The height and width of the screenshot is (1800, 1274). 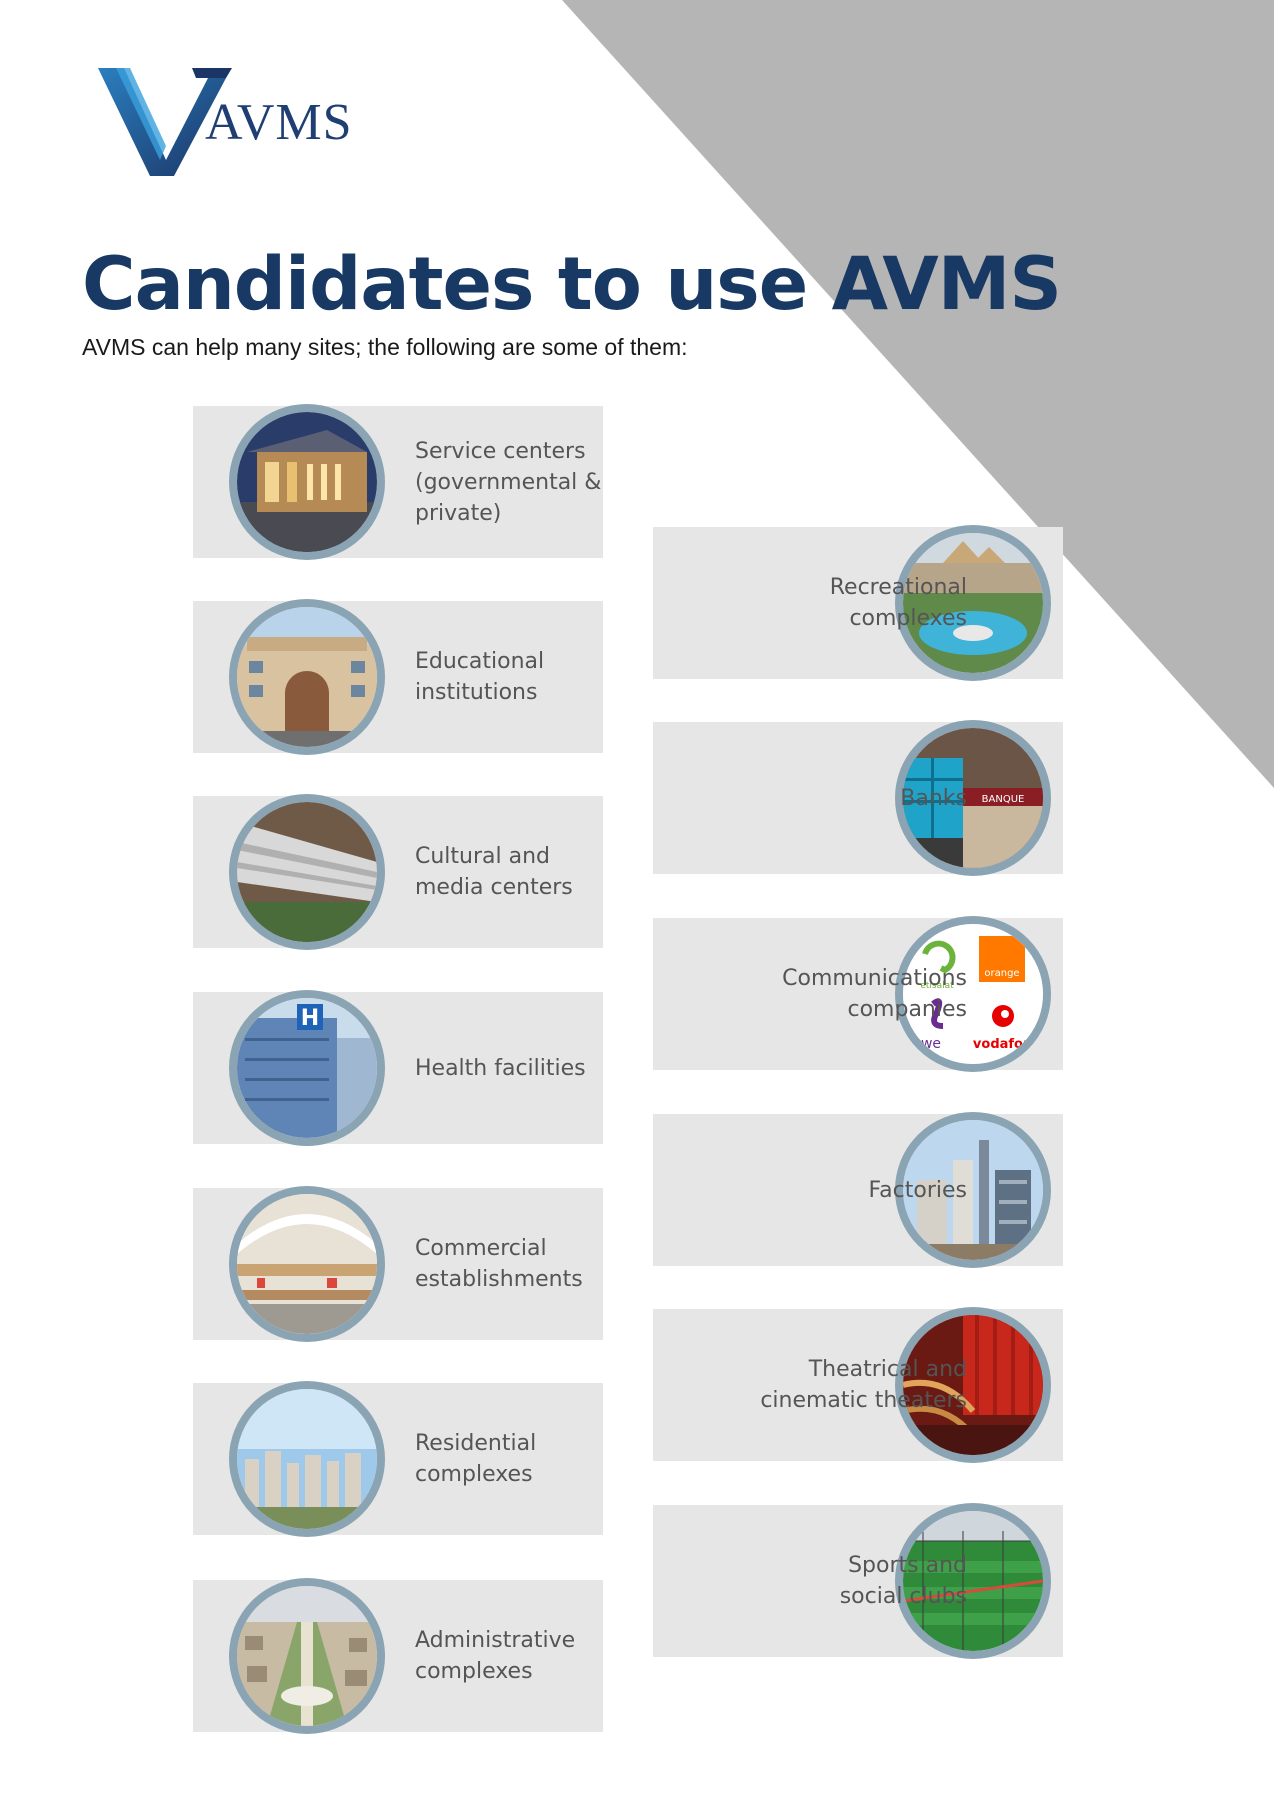 What do you see at coordinates (973, 994) in the screenshot?
I see `telecom-logos-icon: etisalat orange we vodafone` at bounding box center [973, 994].